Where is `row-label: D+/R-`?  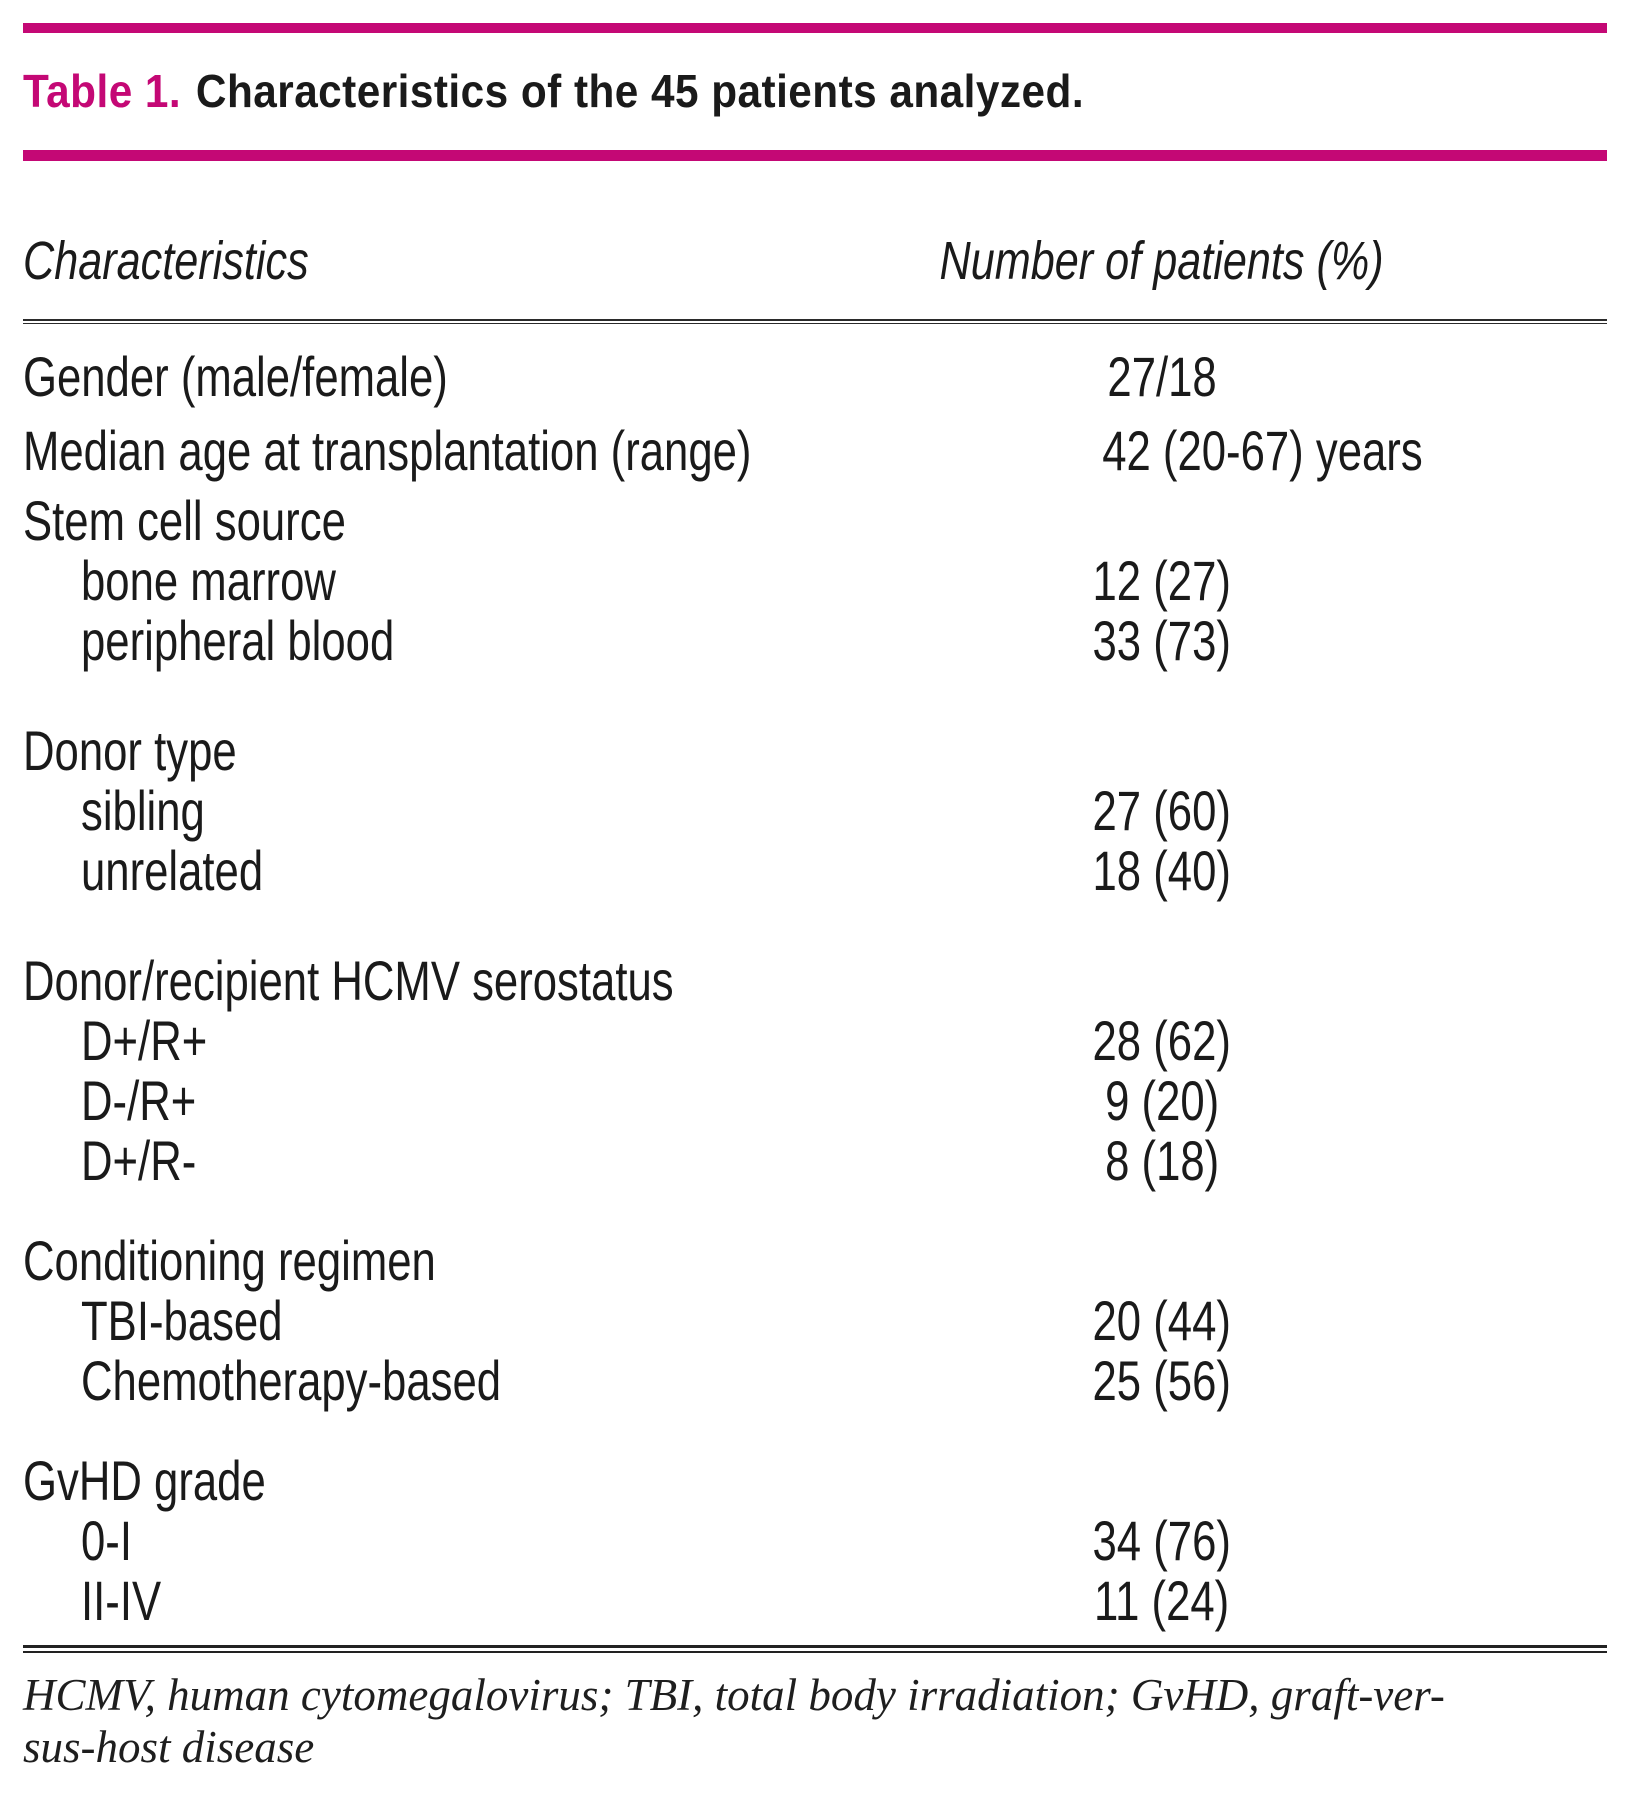 row-label: D+/R- is located at coordinates (139, 1160).